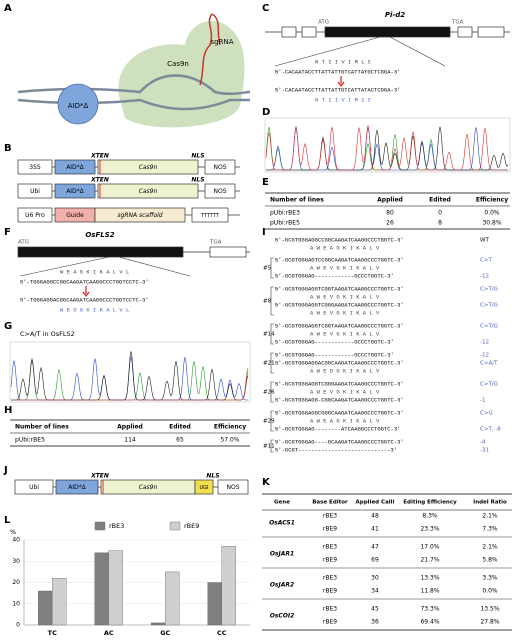  I want to click on label: pUbi:rBE5, so click(30, 440).